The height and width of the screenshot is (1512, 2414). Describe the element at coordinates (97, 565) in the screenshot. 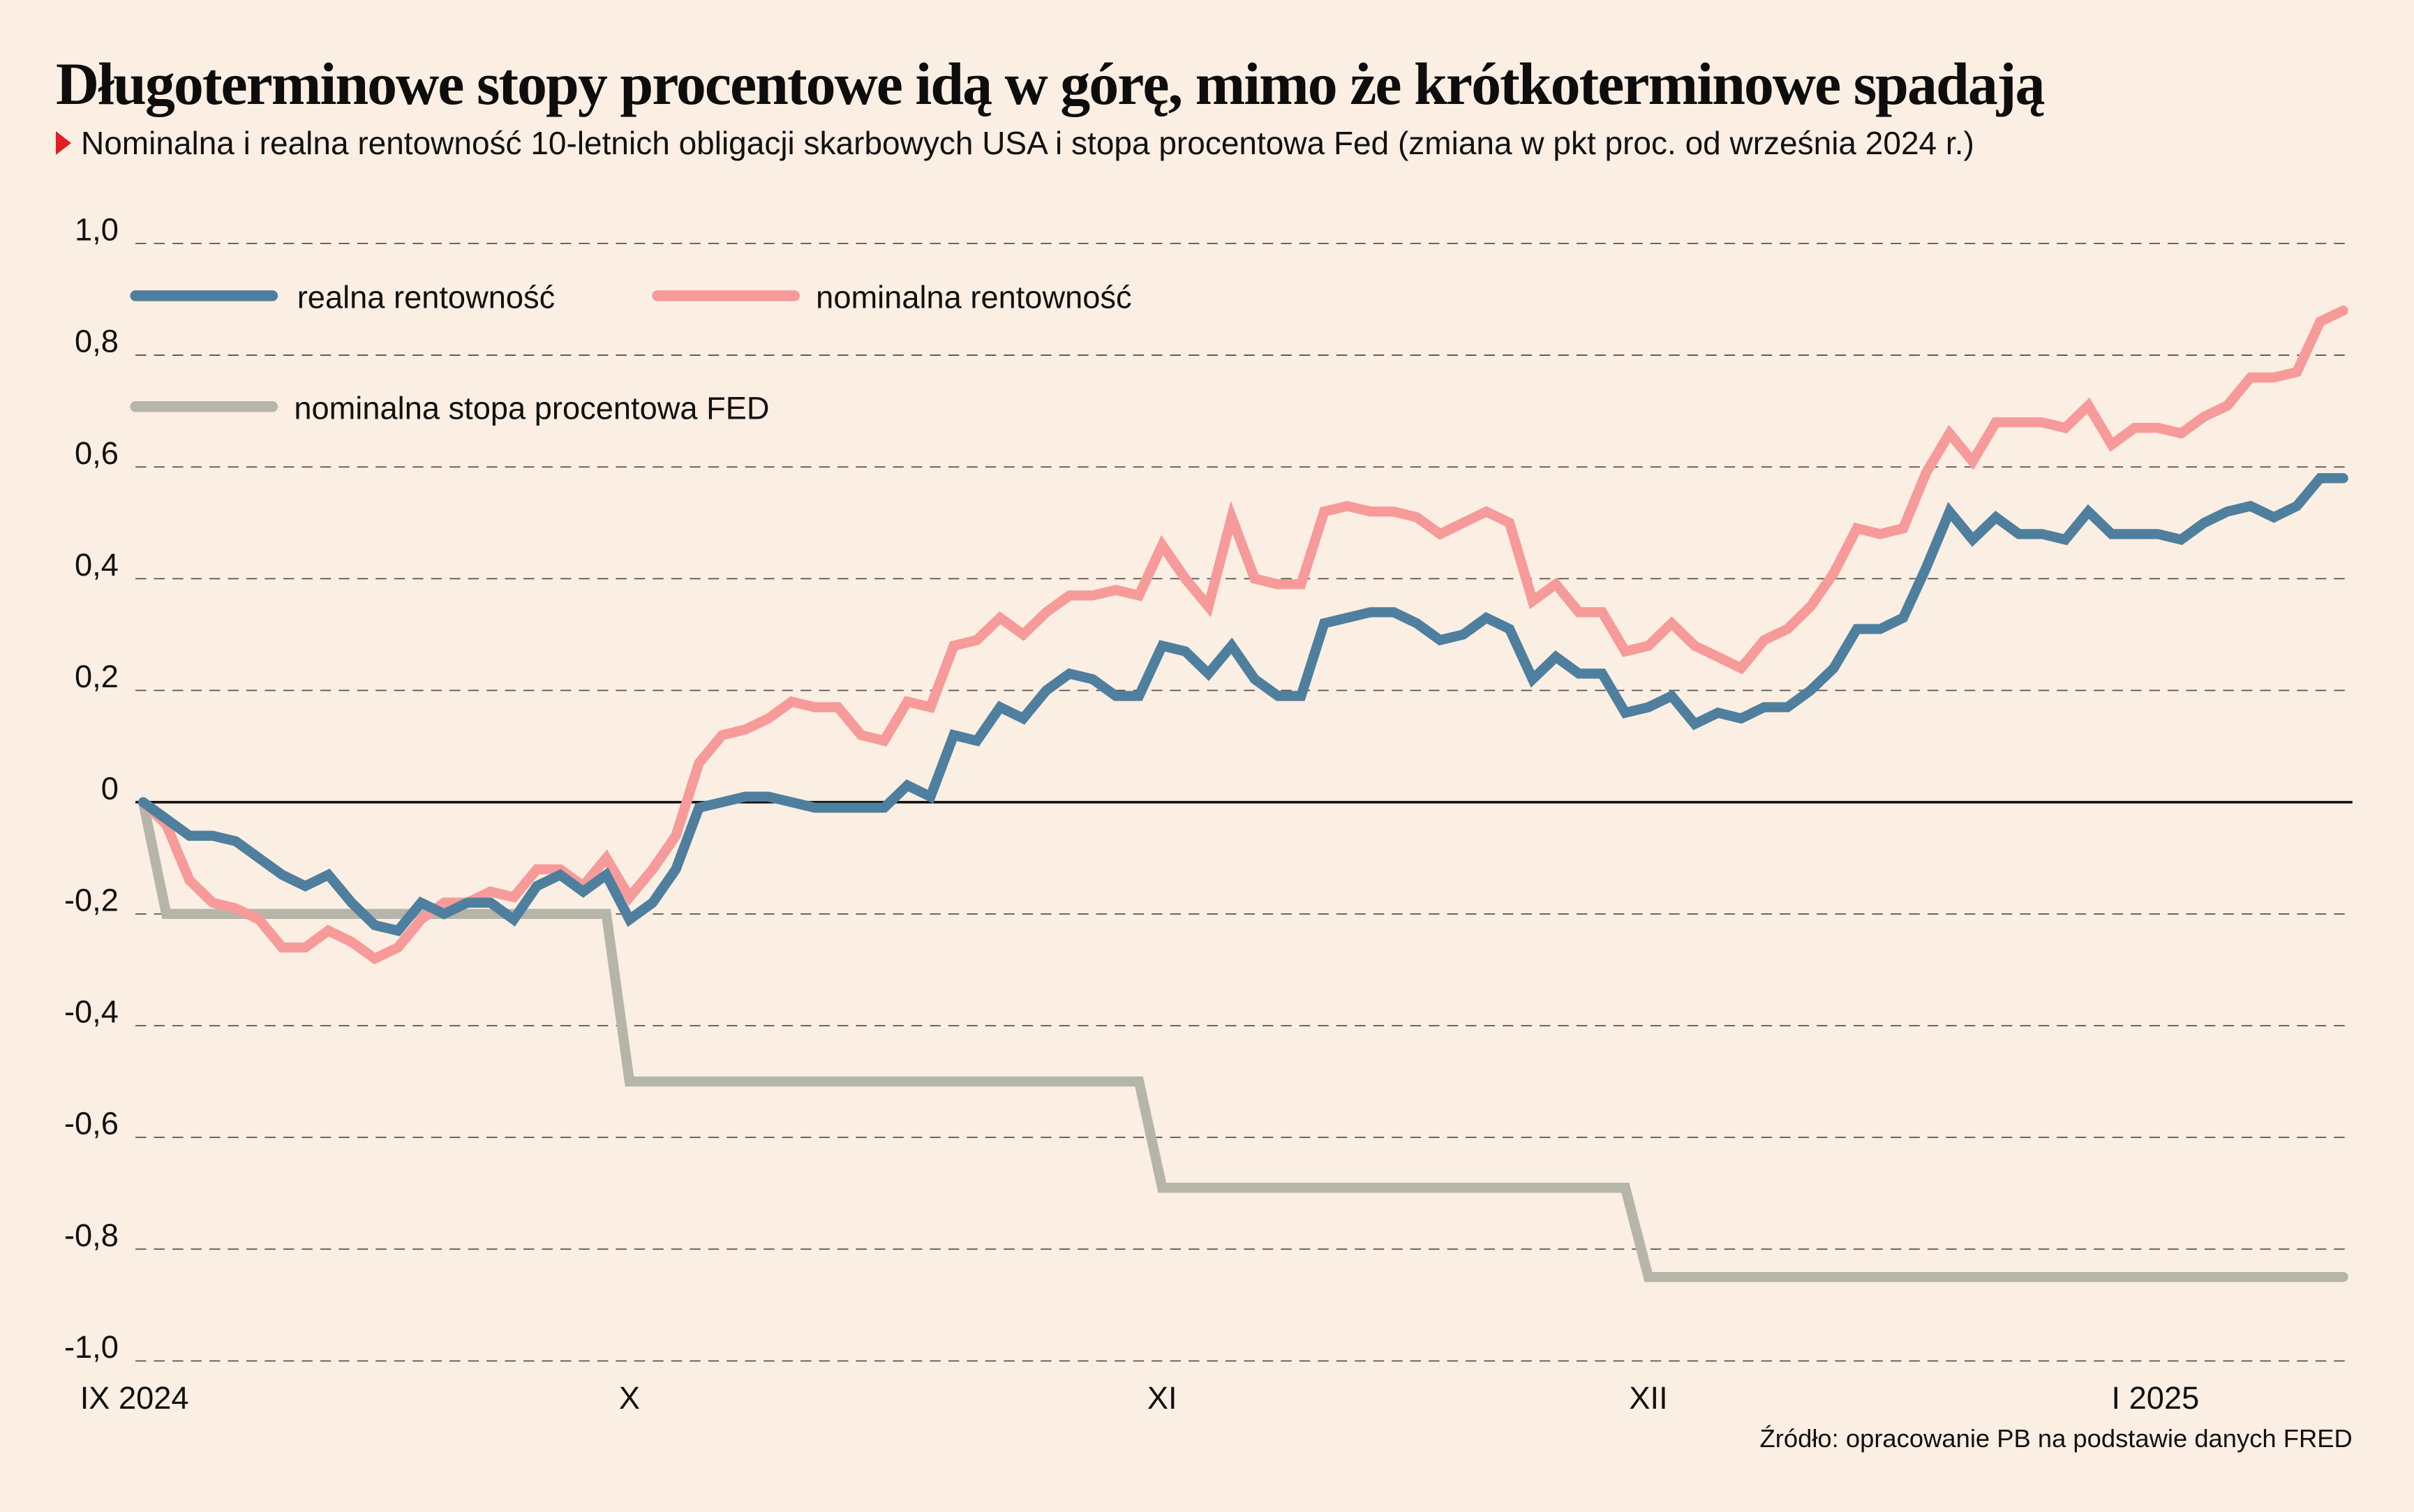

I see `y-tick-label: 0,4` at that location.